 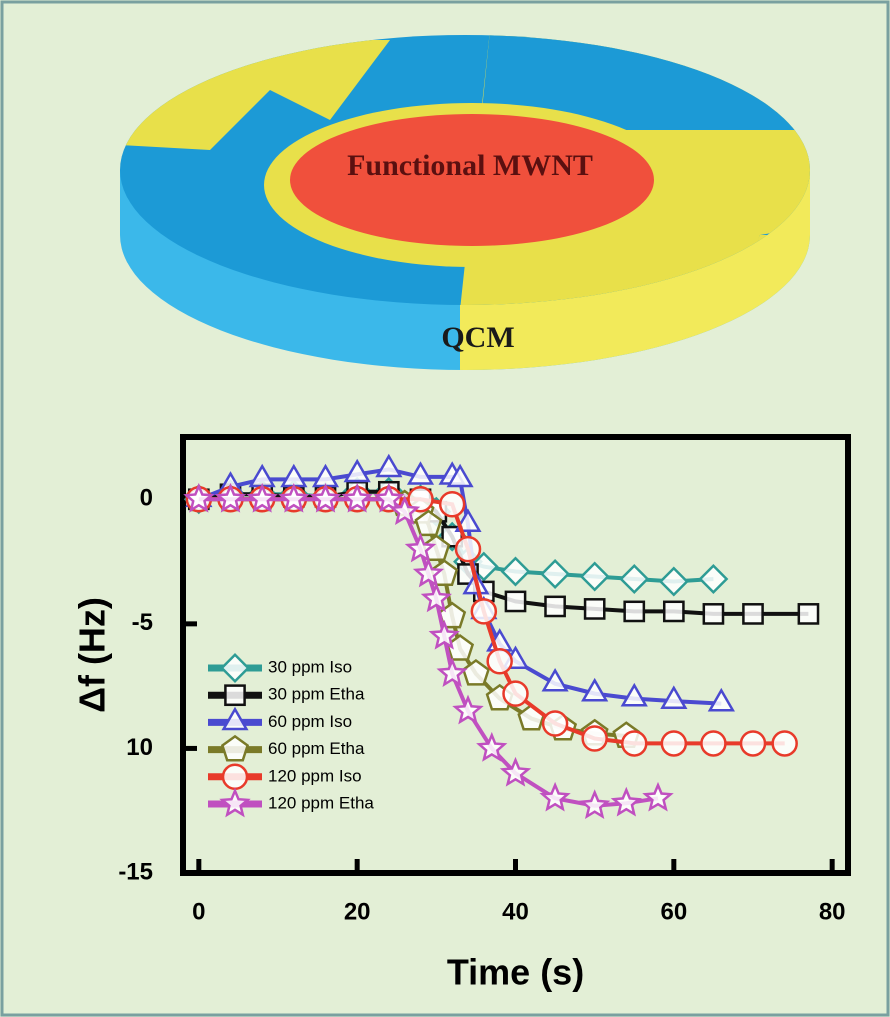 I want to click on x-tick-label: 20, so click(x=357, y=911).